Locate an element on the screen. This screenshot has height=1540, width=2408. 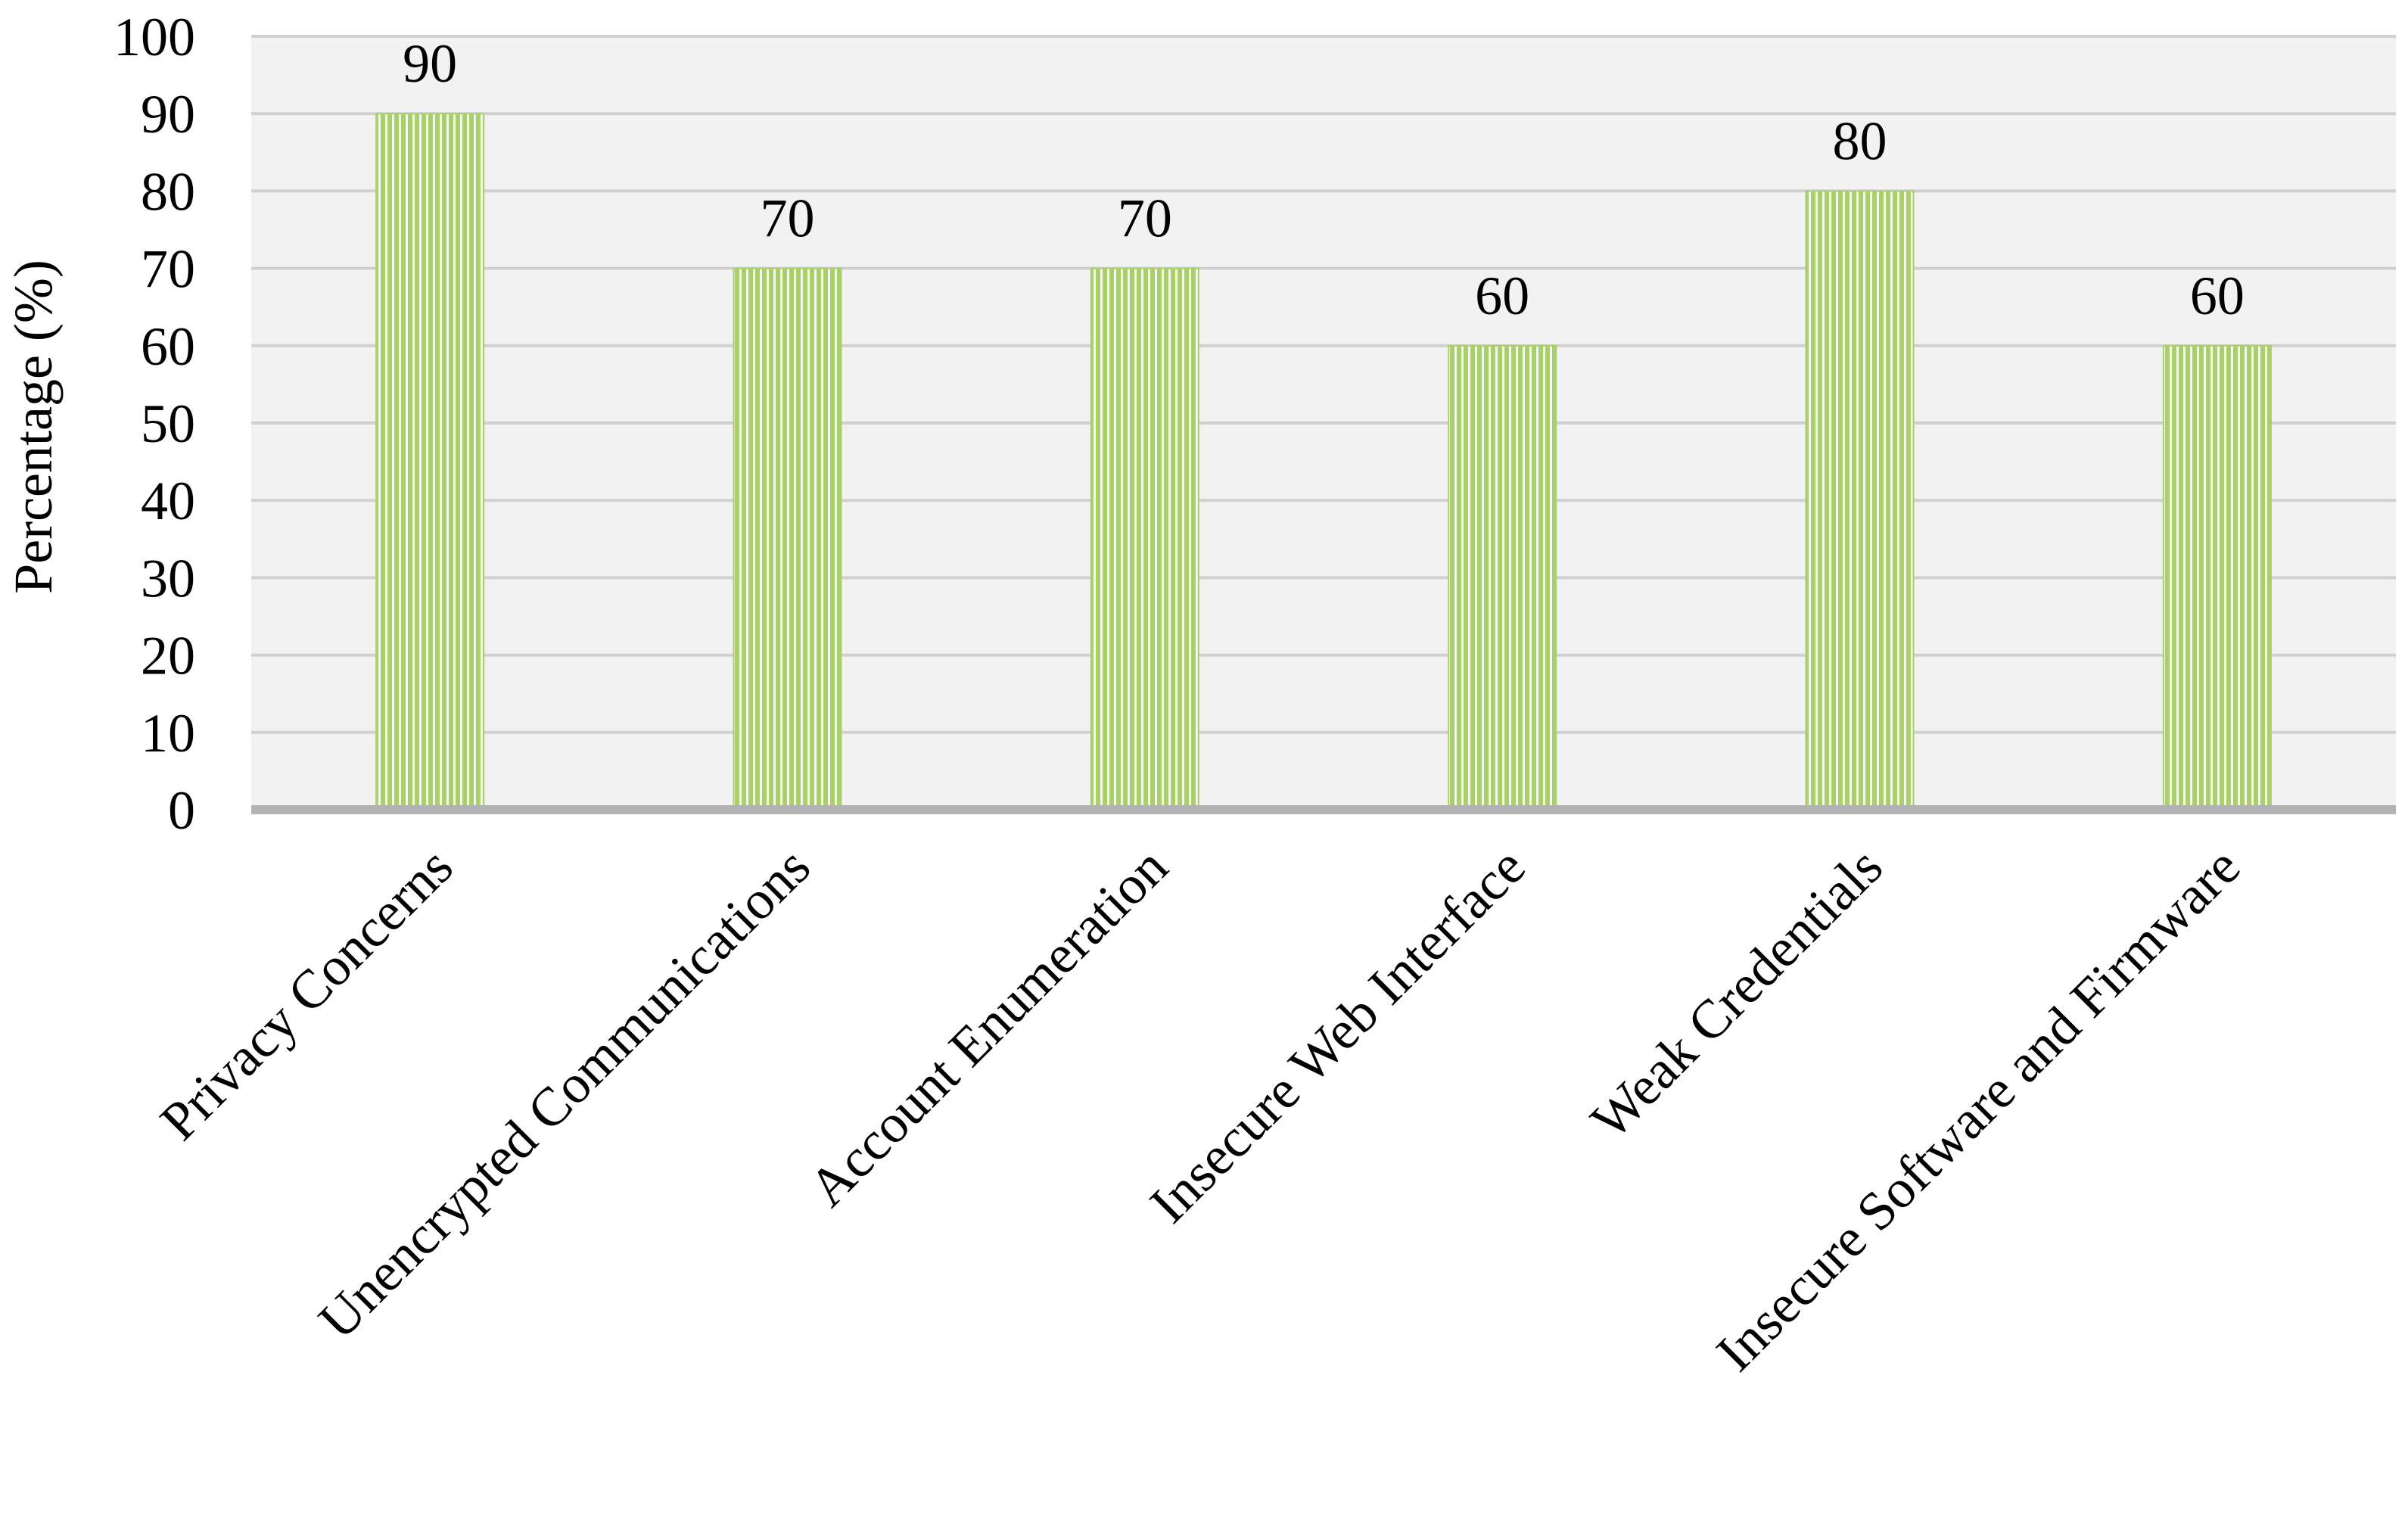
y-tick-label: 100 is located at coordinates (154, 37).